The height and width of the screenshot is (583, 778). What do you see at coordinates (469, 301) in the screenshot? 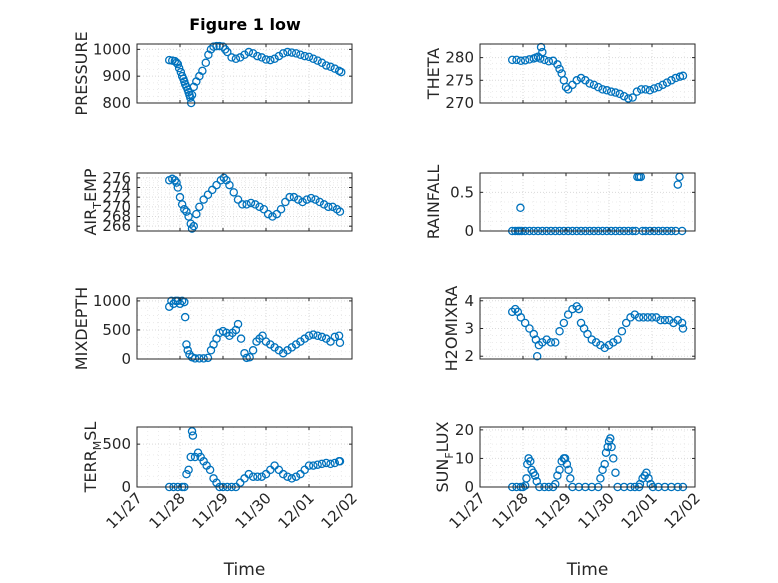
I see `y-tick-label: 4` at bounding box center [469, 301].